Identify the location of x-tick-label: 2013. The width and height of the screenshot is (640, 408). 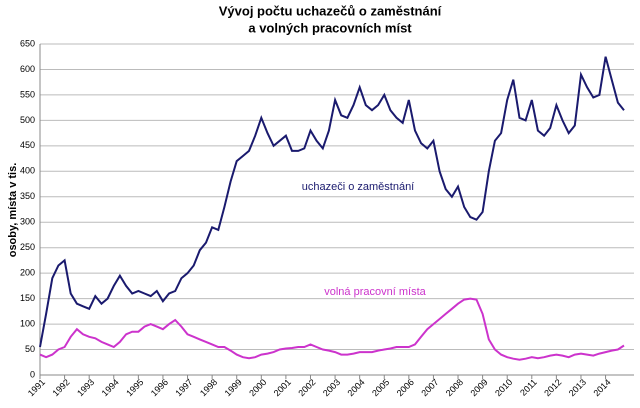
(577, 387).